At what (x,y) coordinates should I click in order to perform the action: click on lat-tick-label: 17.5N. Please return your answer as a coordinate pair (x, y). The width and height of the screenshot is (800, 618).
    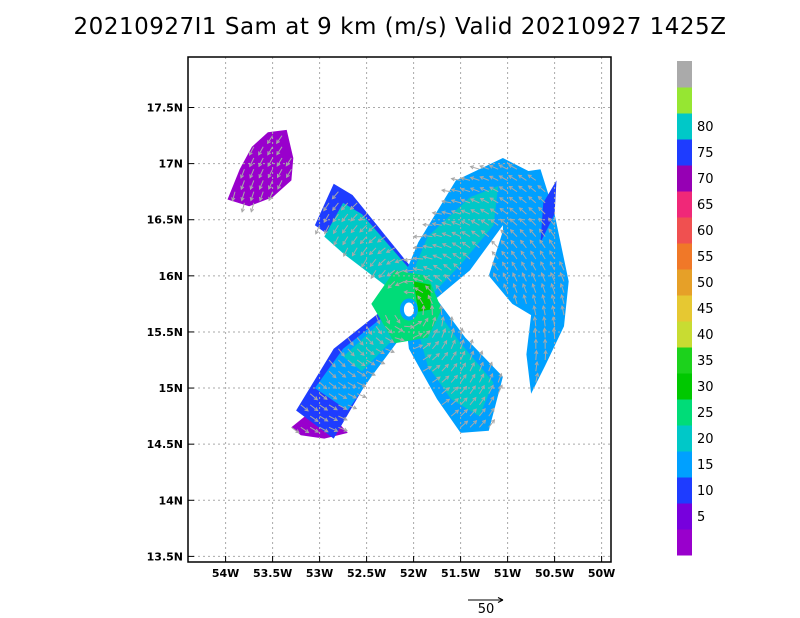
    Looking at the image, I should click on (165, 108).